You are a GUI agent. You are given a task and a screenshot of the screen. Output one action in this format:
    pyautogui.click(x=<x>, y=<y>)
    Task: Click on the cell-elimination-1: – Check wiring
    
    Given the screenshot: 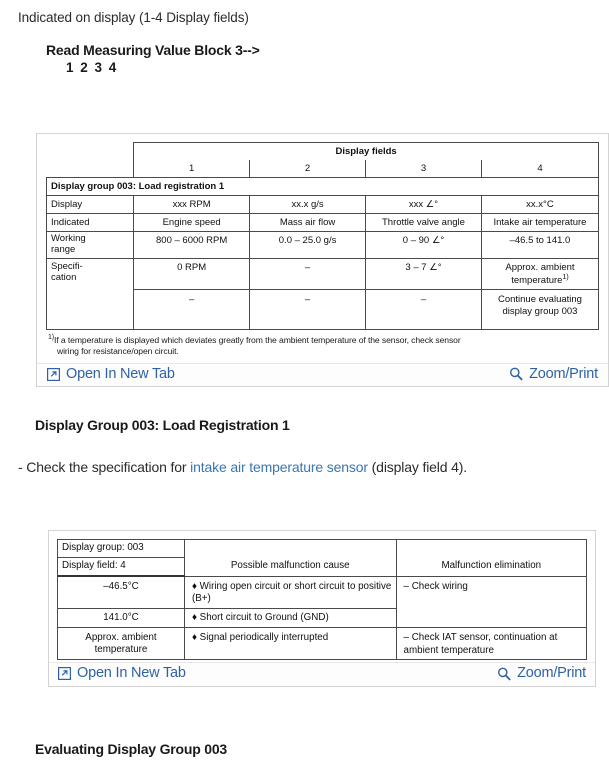 What is the action you would take?
    pyautogui.click(x=491, y=601)
    